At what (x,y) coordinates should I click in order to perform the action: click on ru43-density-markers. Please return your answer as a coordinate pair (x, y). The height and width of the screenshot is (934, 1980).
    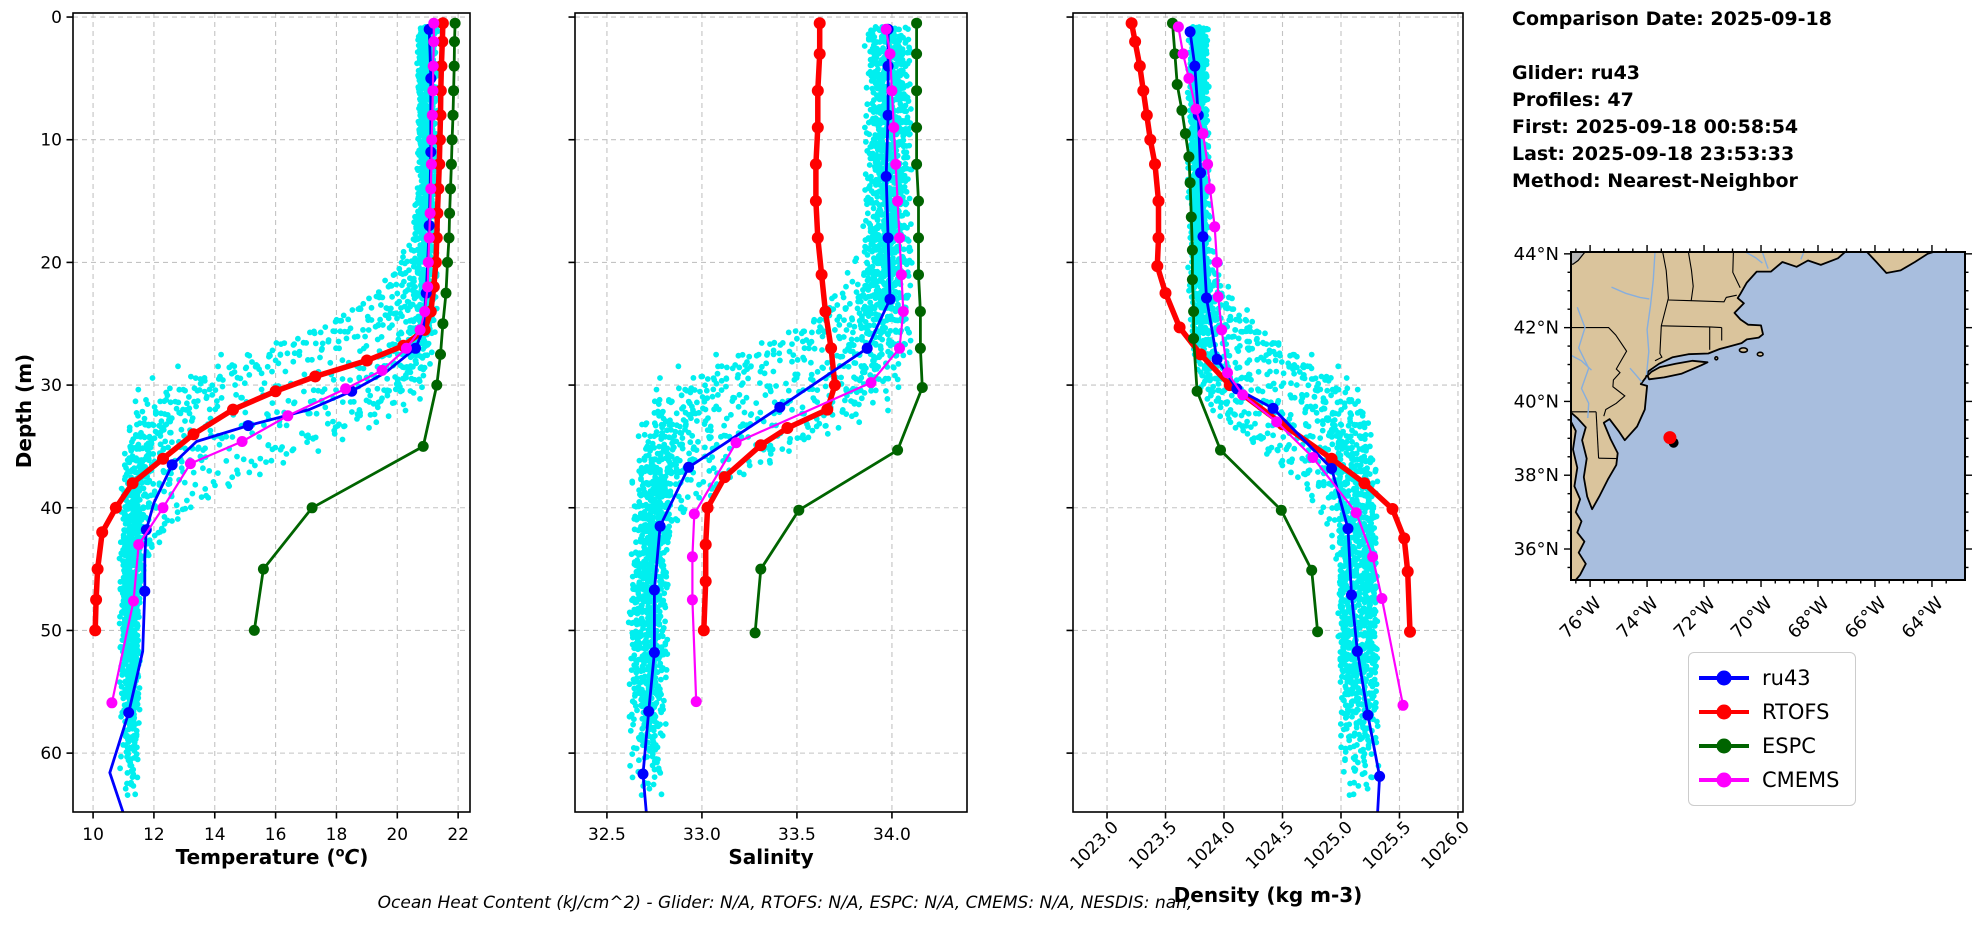
    Looking at the image, I should click on (1285, 404).